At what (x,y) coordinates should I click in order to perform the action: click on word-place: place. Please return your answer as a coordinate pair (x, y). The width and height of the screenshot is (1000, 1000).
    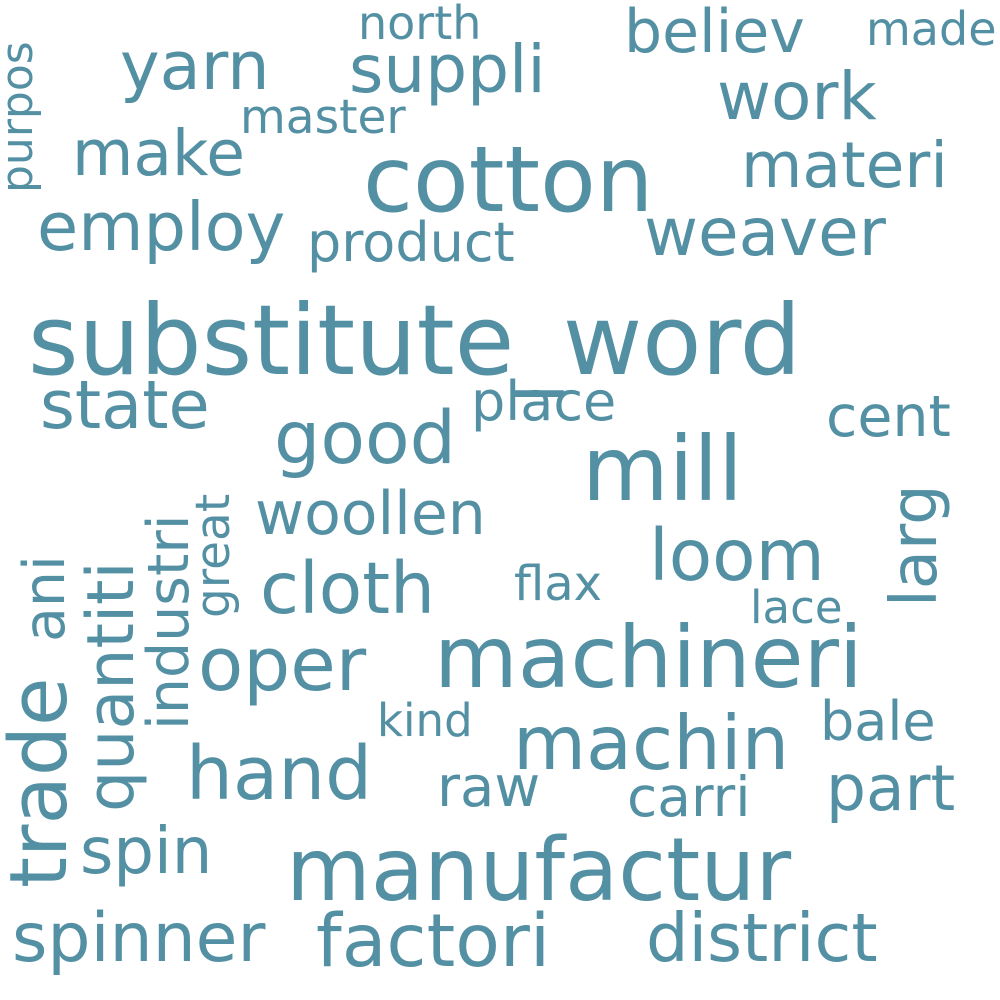
    Looking at the image, I should click on (544, 401).